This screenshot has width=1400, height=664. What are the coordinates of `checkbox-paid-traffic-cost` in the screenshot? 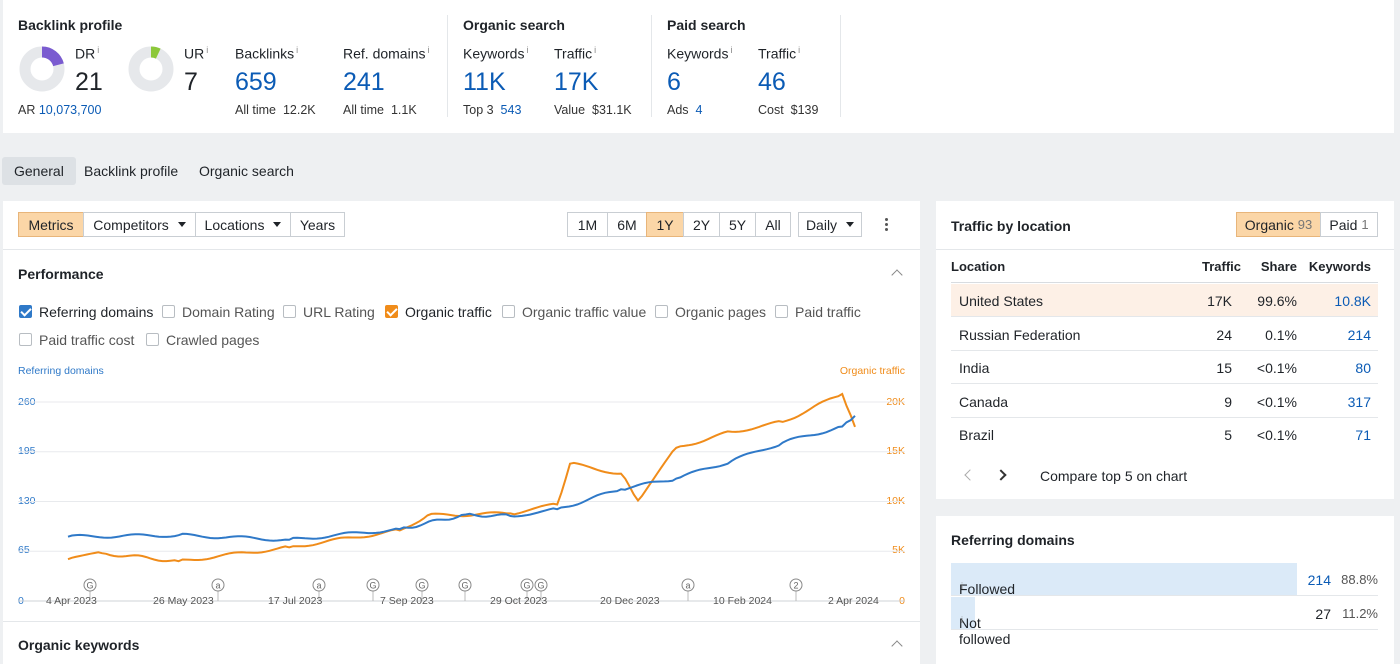 It's located at (25, 339).